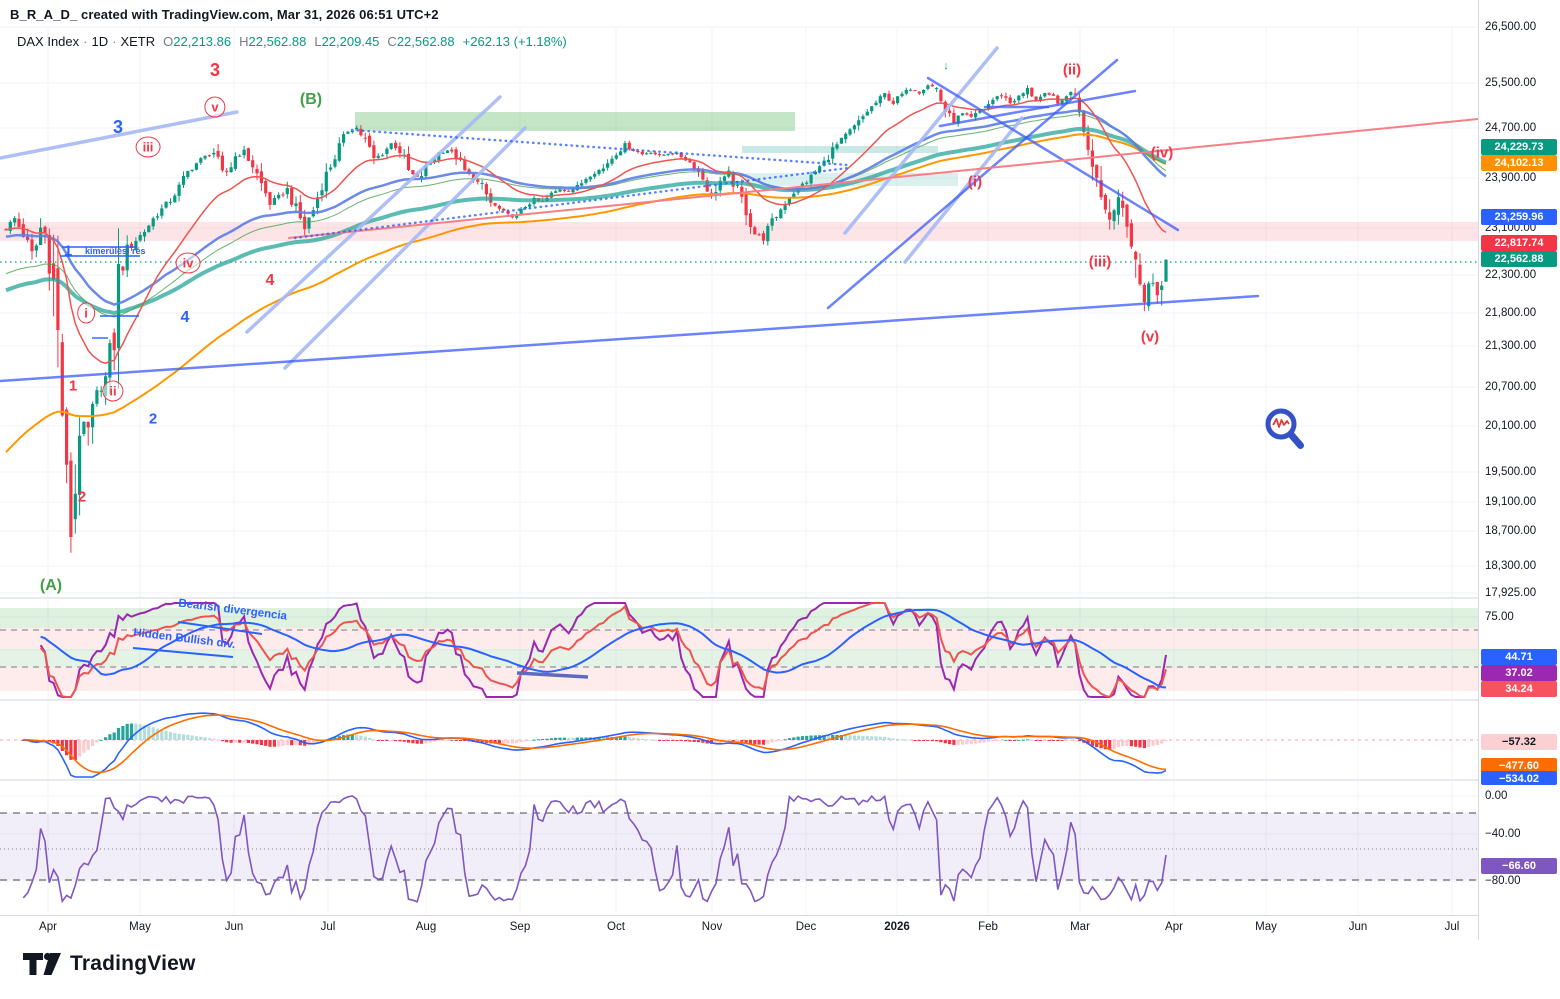 This screenshot has height=999, width=1560. I want to click on price-badge: −534.02, so click(1519, 778).